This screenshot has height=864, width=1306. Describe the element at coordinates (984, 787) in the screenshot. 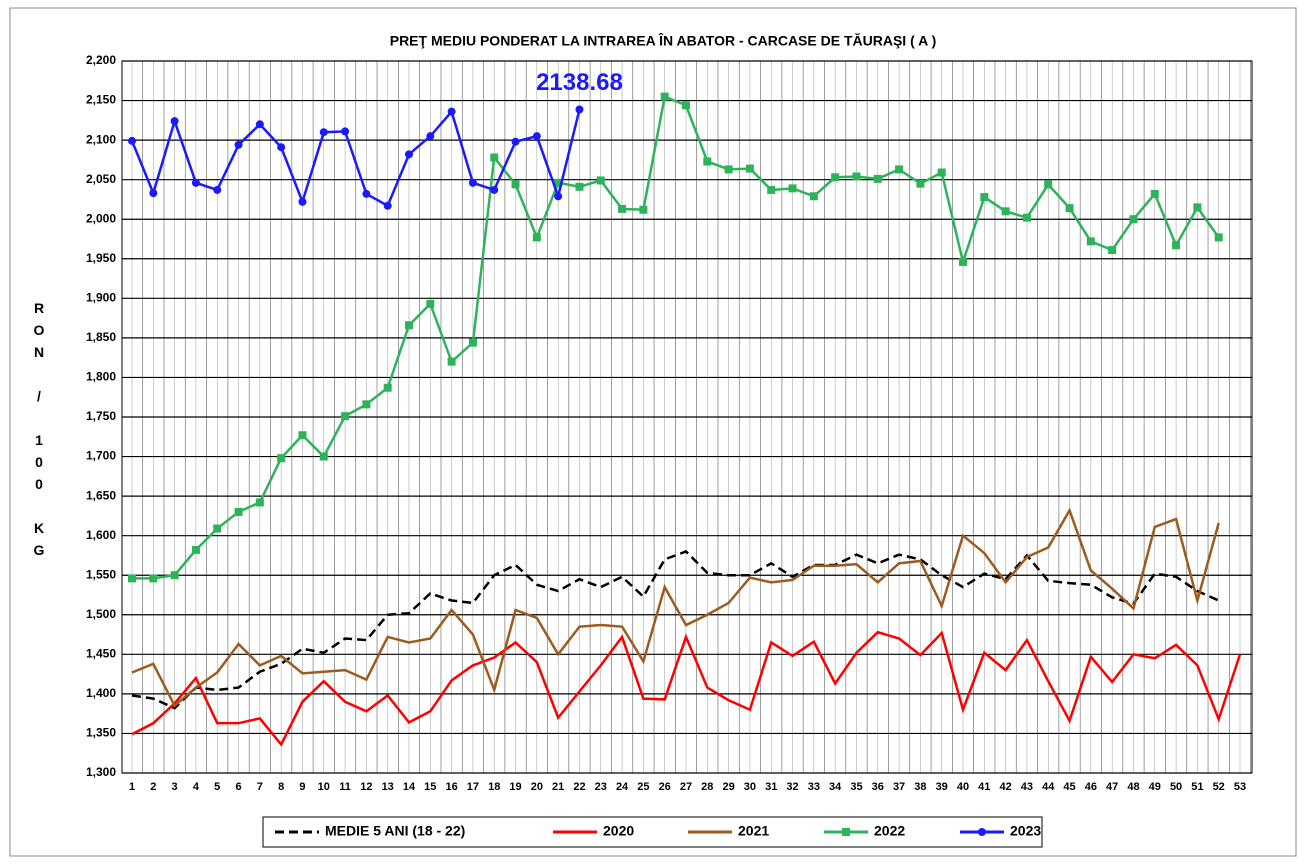

I see `x-tick-label: 41` at that location.